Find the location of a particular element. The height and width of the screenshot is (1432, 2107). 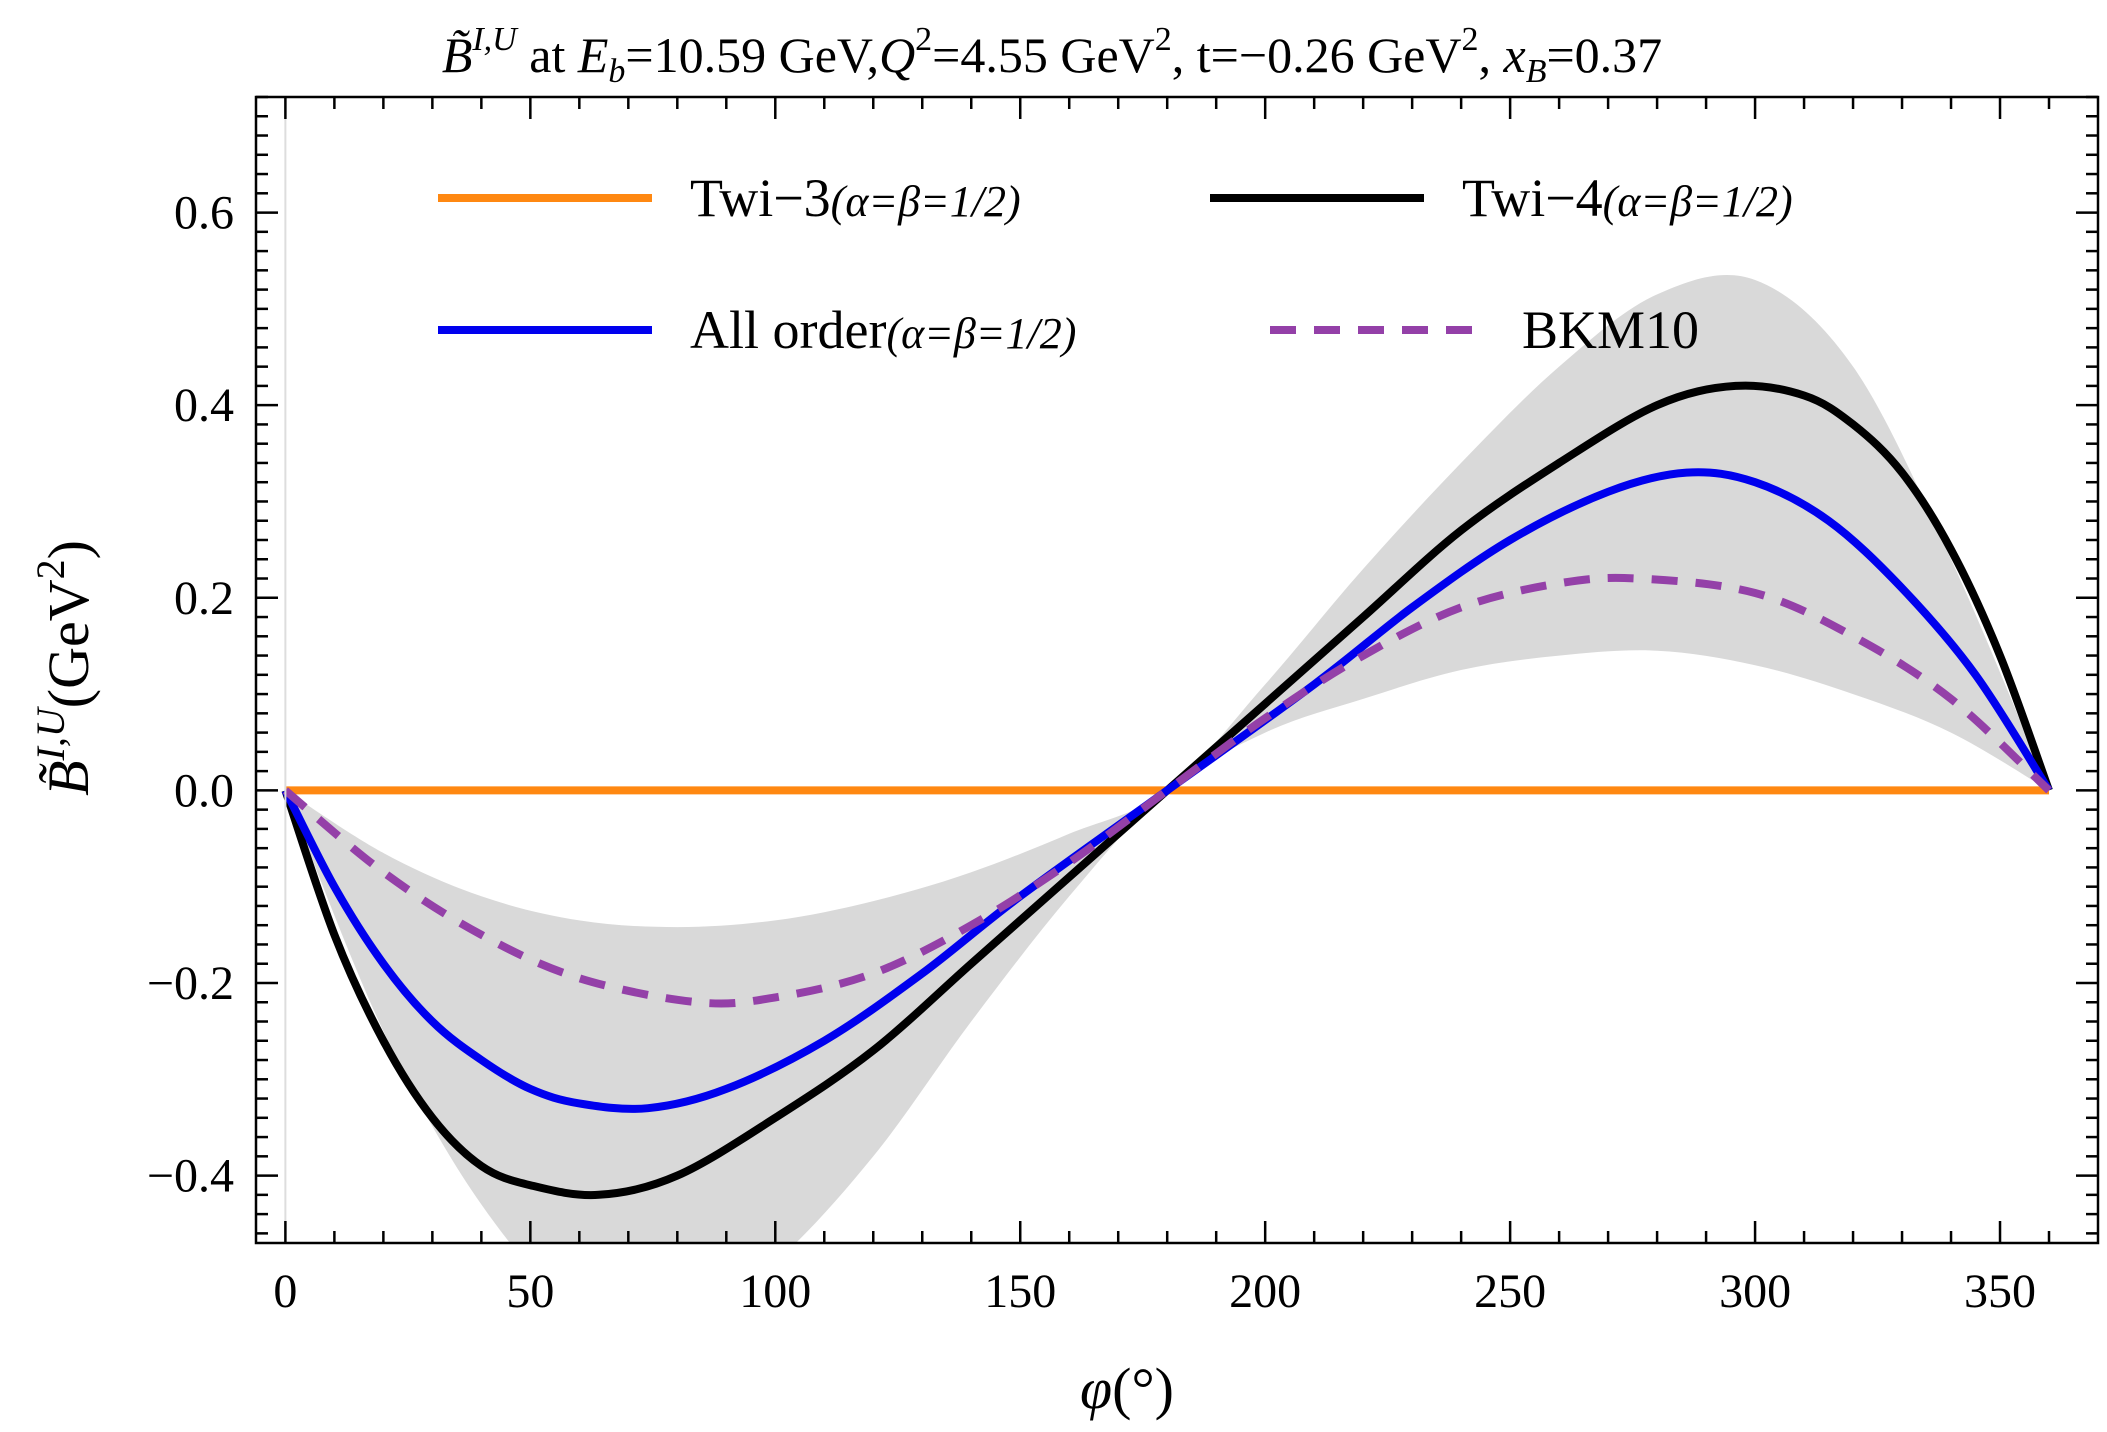

title-symbol: B̃ is located at coordinates (457, 55).